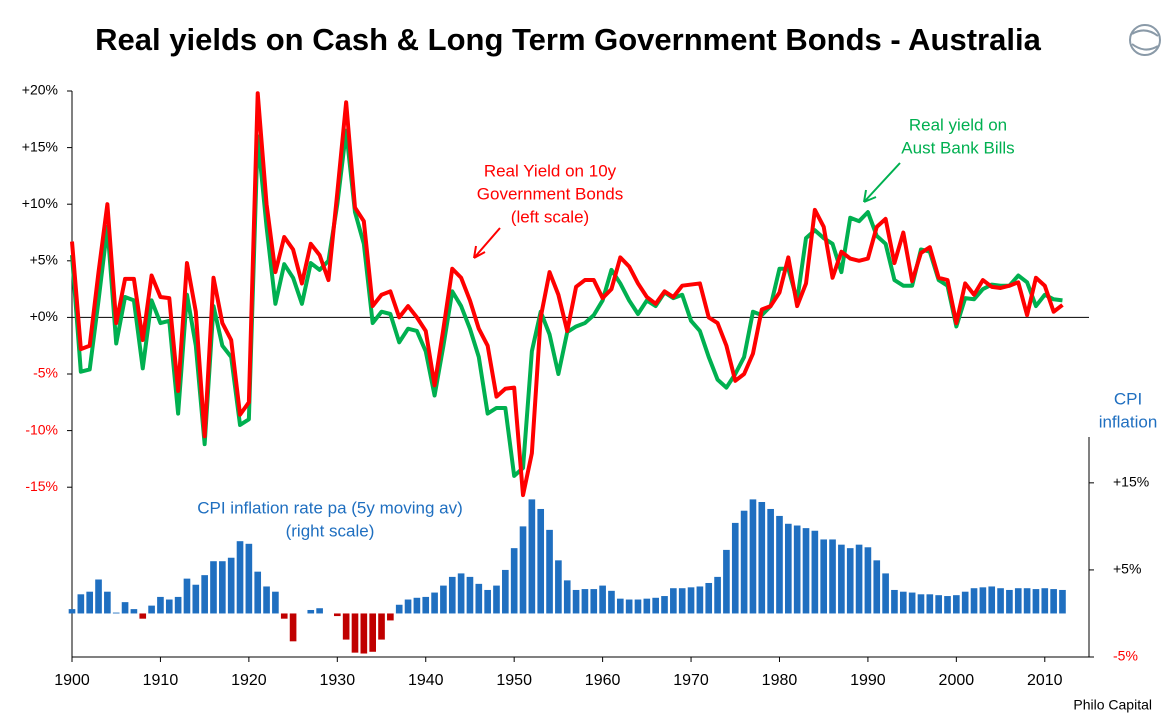  I want to click on x-tick-label: 1960, so click(603, 680).